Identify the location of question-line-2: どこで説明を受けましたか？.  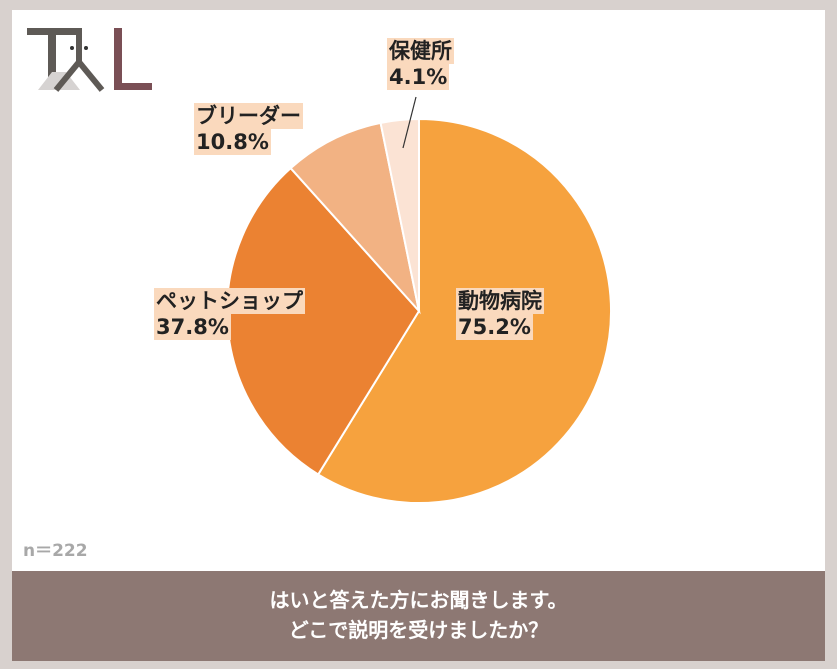
(418, 630).